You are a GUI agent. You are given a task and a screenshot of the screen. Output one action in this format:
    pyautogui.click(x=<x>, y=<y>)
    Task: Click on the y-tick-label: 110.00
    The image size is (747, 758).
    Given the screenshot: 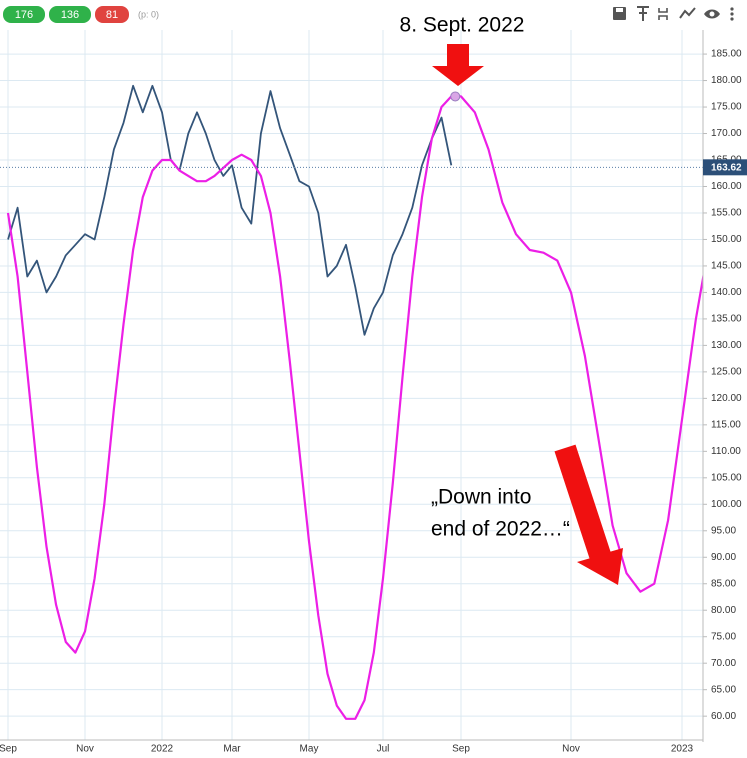 What is the action you would take?
    pyautogui.click(x=726, y=451)
    